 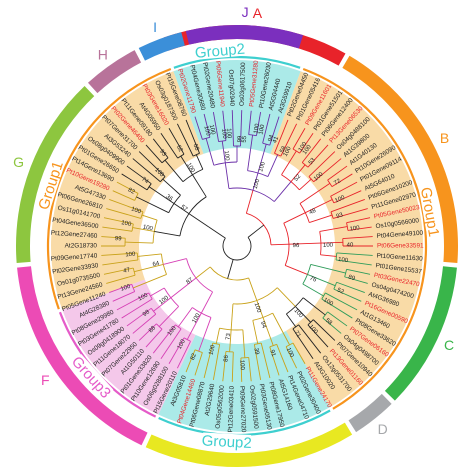 I want to click on bootstrap-value: 99, so click(x=119, y=239).